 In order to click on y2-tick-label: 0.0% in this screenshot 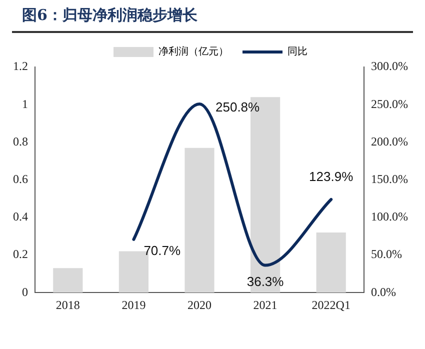, I will do `click(383, 291)`.